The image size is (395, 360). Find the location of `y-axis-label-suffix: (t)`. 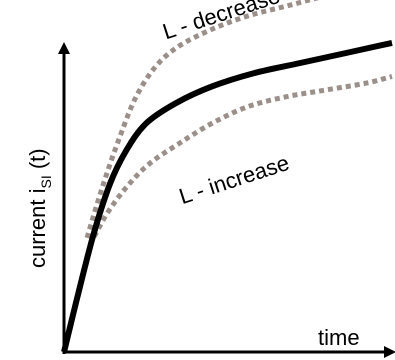

y-axis-label-suffix: (t) is located at coordinates (37, 161).